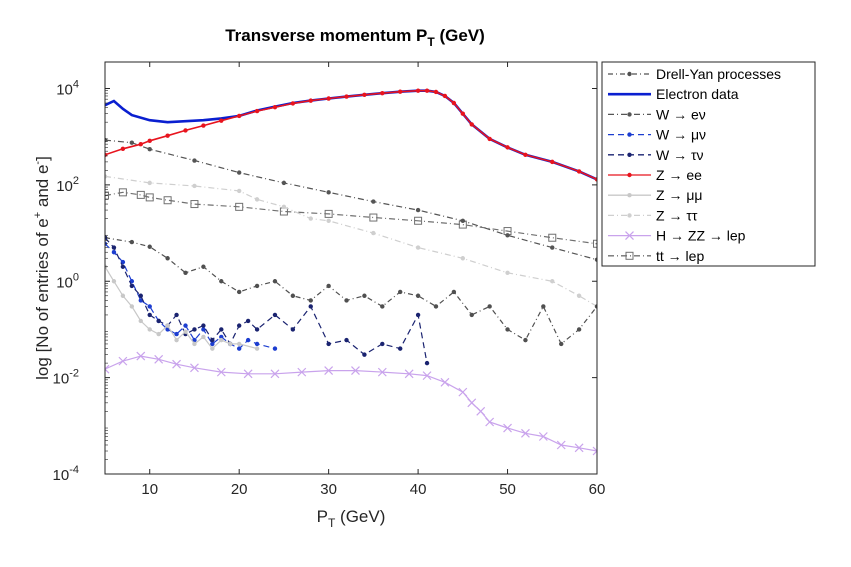  I want to click on series-w, so click(191, 296).